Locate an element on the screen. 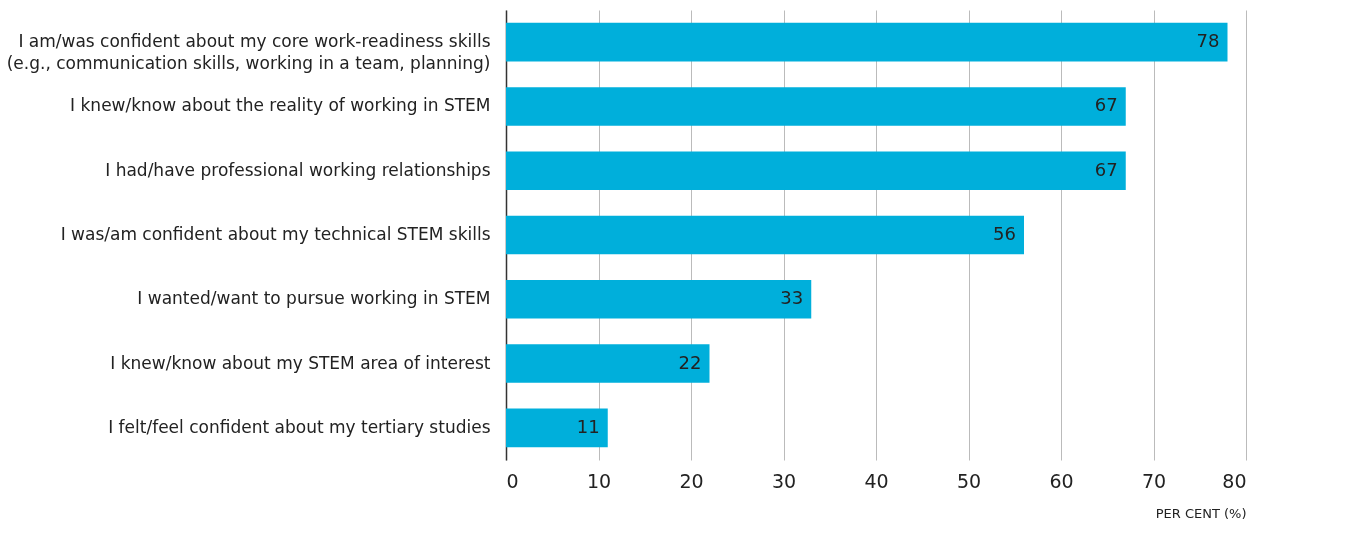  data-label: 33 is located at coordinates (792, 298).